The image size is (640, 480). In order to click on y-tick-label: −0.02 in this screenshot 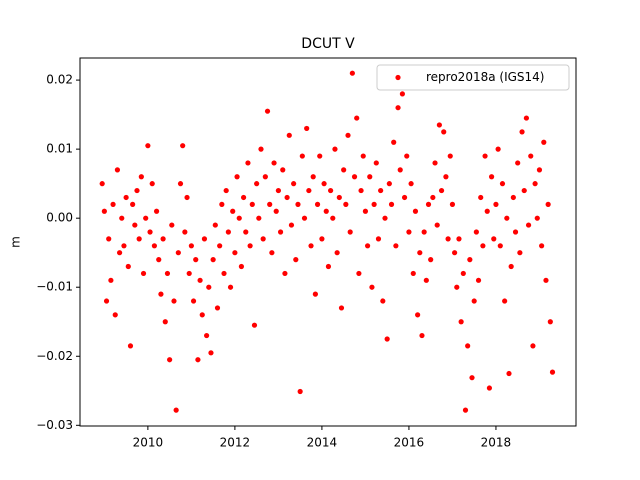, I will do `click(54, 356)`.